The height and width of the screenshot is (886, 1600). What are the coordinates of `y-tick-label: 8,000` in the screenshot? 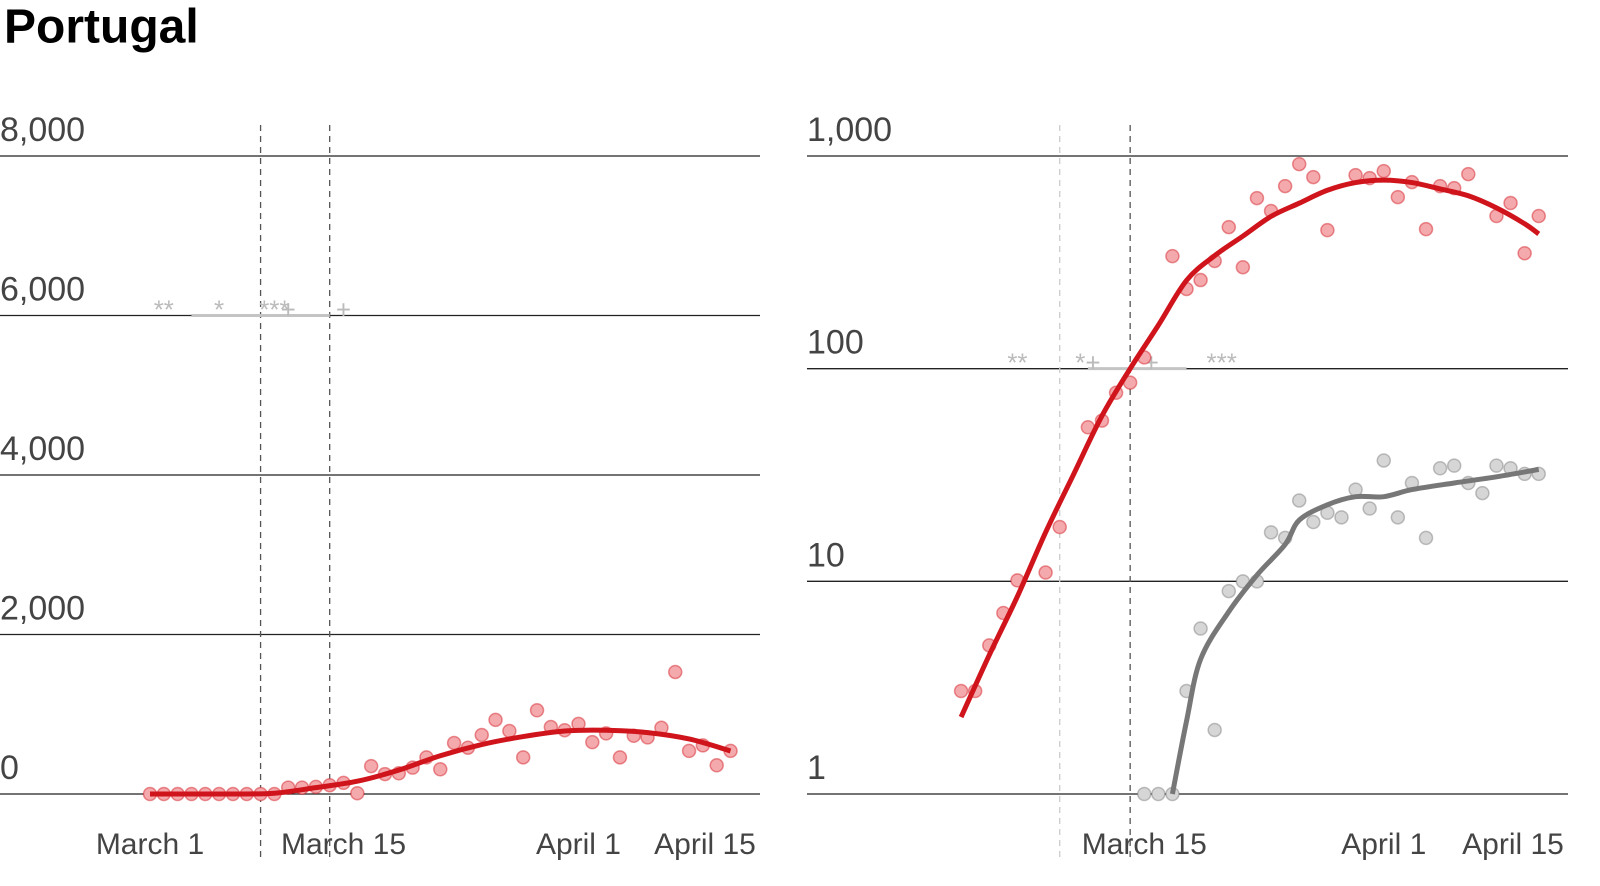 It's located at (42, 130).